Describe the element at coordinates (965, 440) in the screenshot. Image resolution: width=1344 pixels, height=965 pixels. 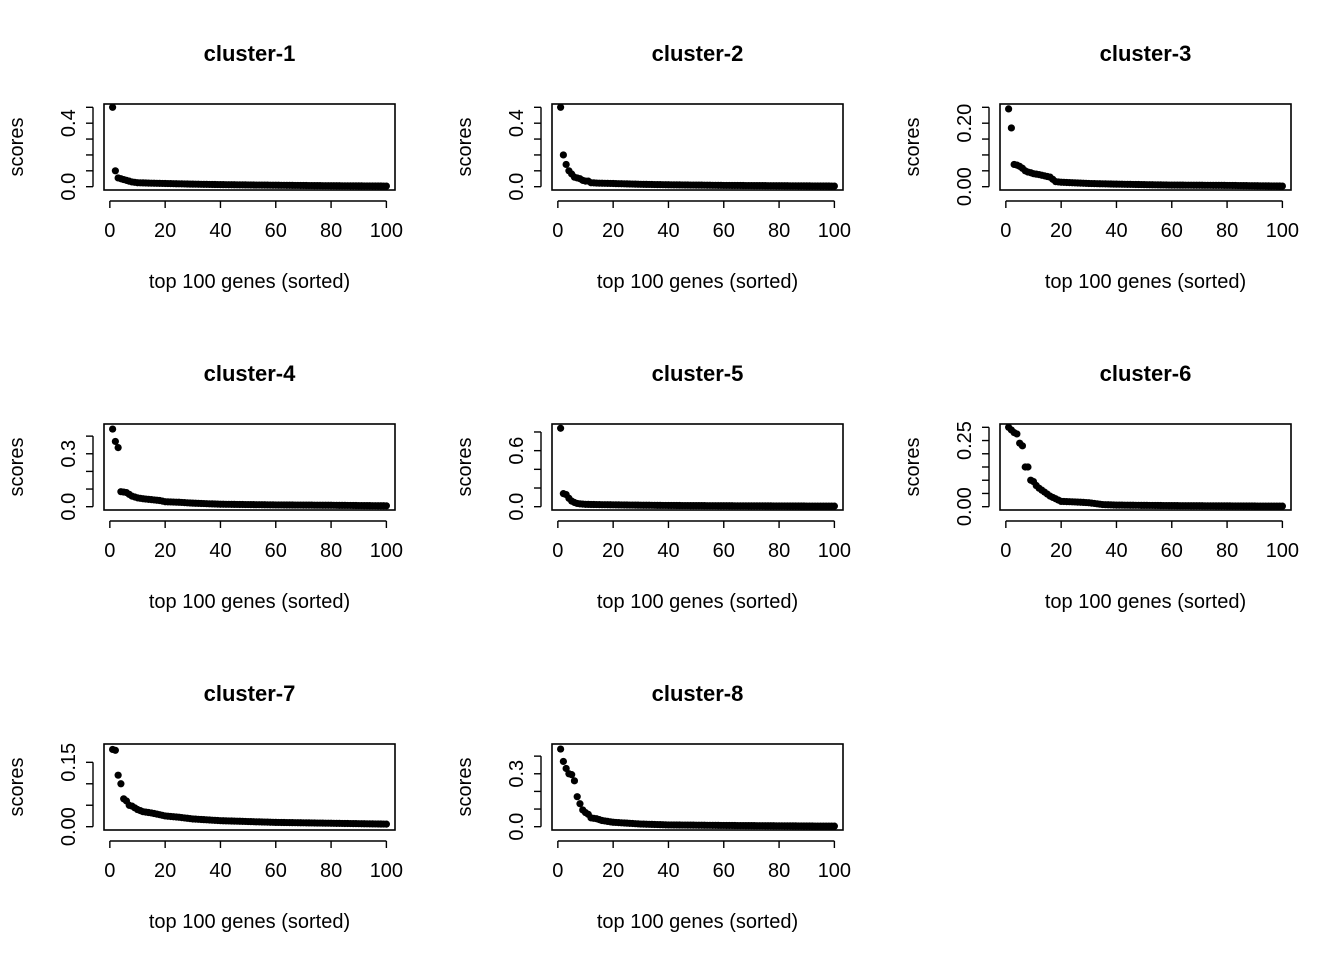
I see `y-tick-label: 0.25` at that location.